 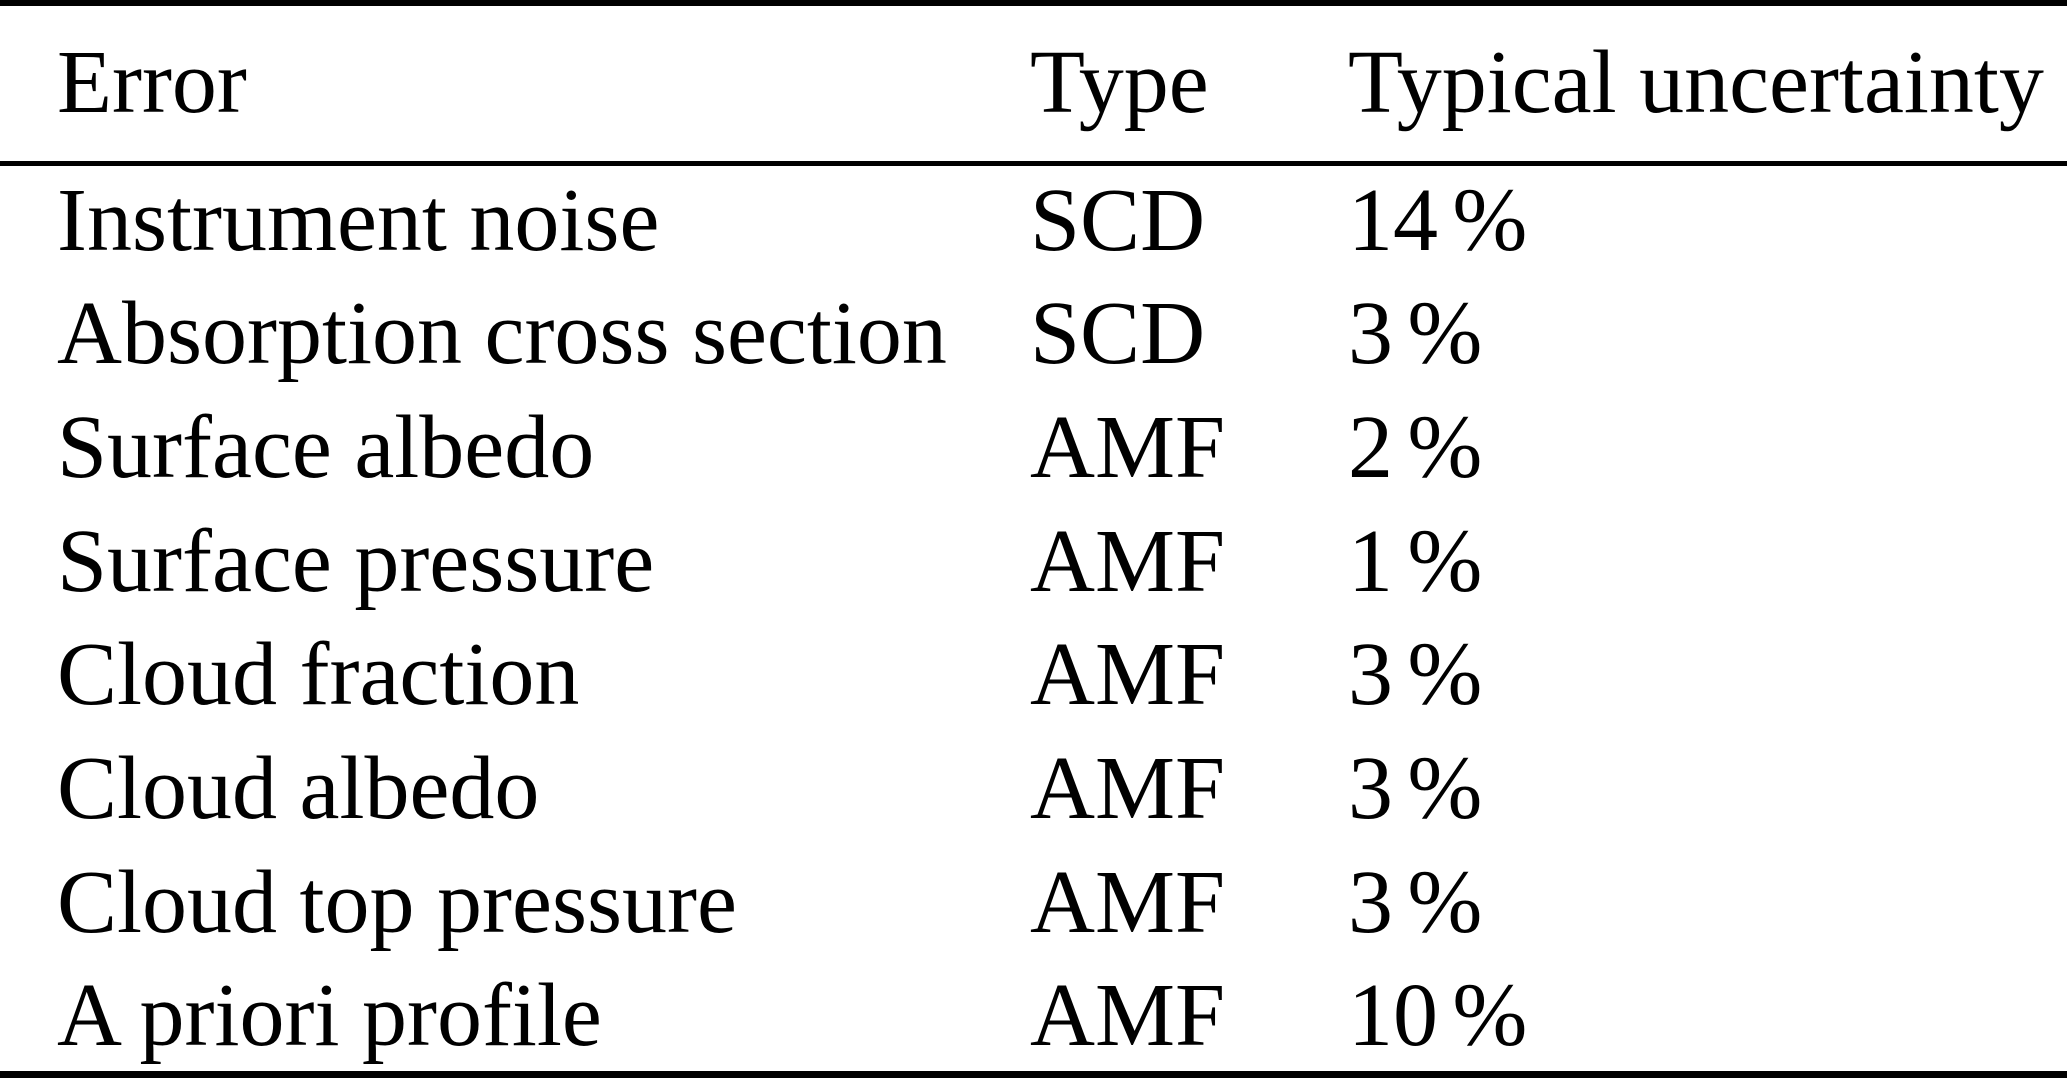 I want to click on table-row: Surface albedo AMF 2 %, so click(x=1033, y=448).